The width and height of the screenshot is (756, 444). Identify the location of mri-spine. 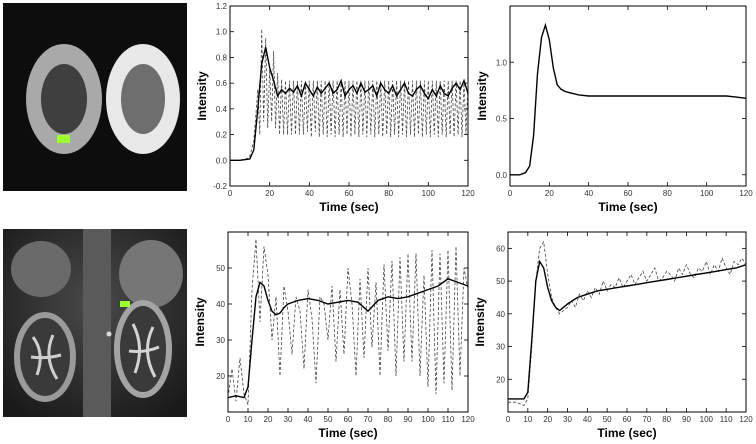
(97, 323).